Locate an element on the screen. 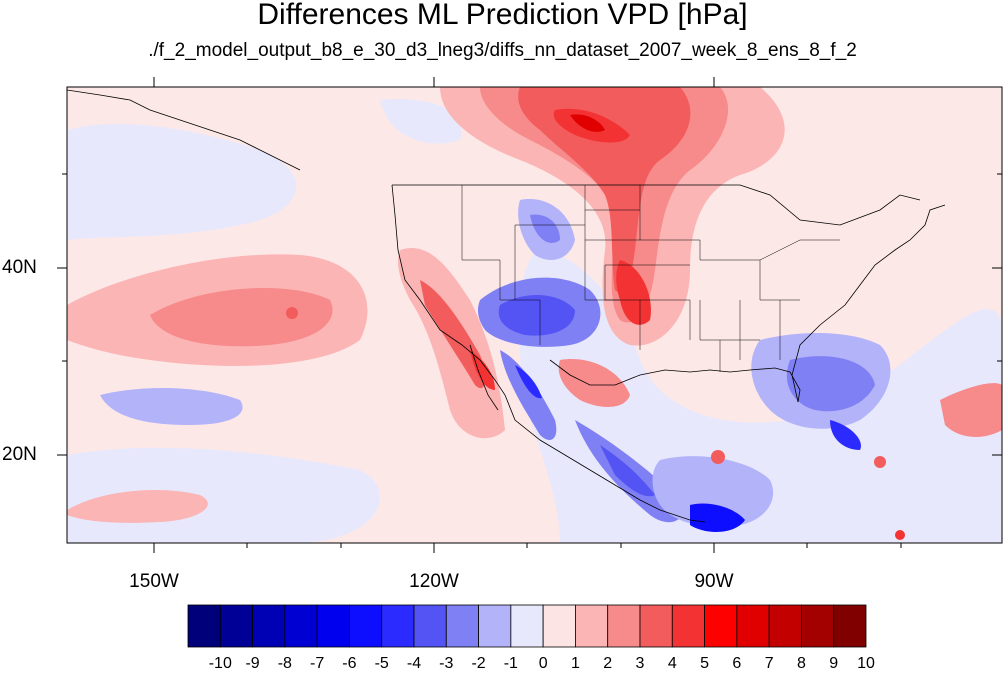 The height and width of the screenshot is (673, 1005). colorbar-label: 0 is located at coordinates (543, 663).